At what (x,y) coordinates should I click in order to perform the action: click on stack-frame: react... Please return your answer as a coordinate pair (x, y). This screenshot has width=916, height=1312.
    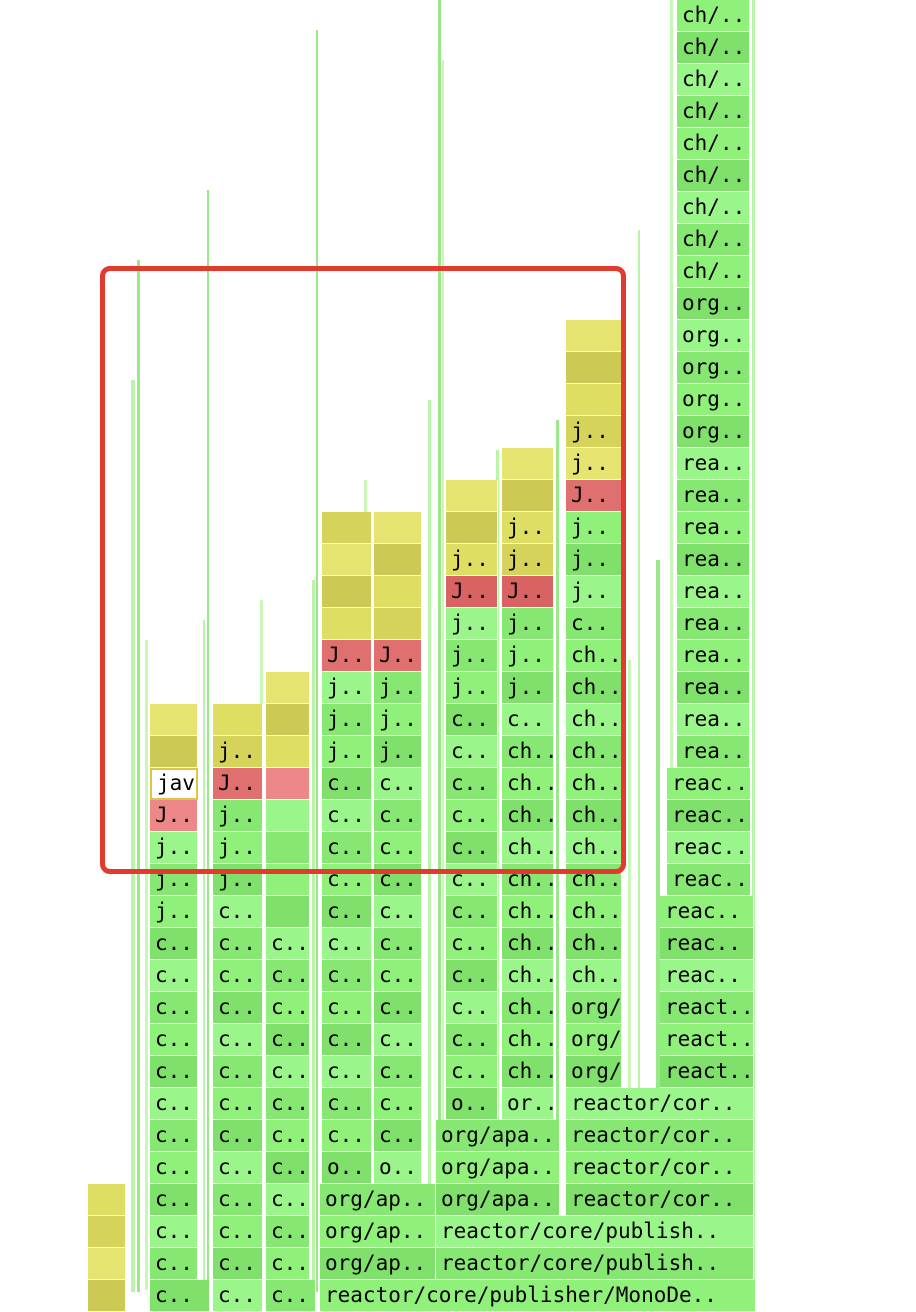
    Looking at the image, I should click on (707, 1072).